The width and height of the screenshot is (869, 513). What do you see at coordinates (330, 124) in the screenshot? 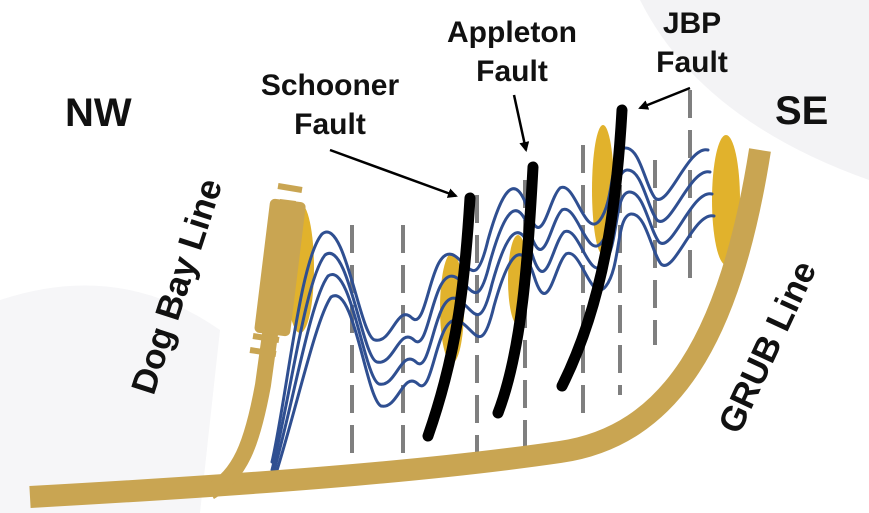
I see `schooner-fault-label-line2: Fault` at bounding box center [330, 124].